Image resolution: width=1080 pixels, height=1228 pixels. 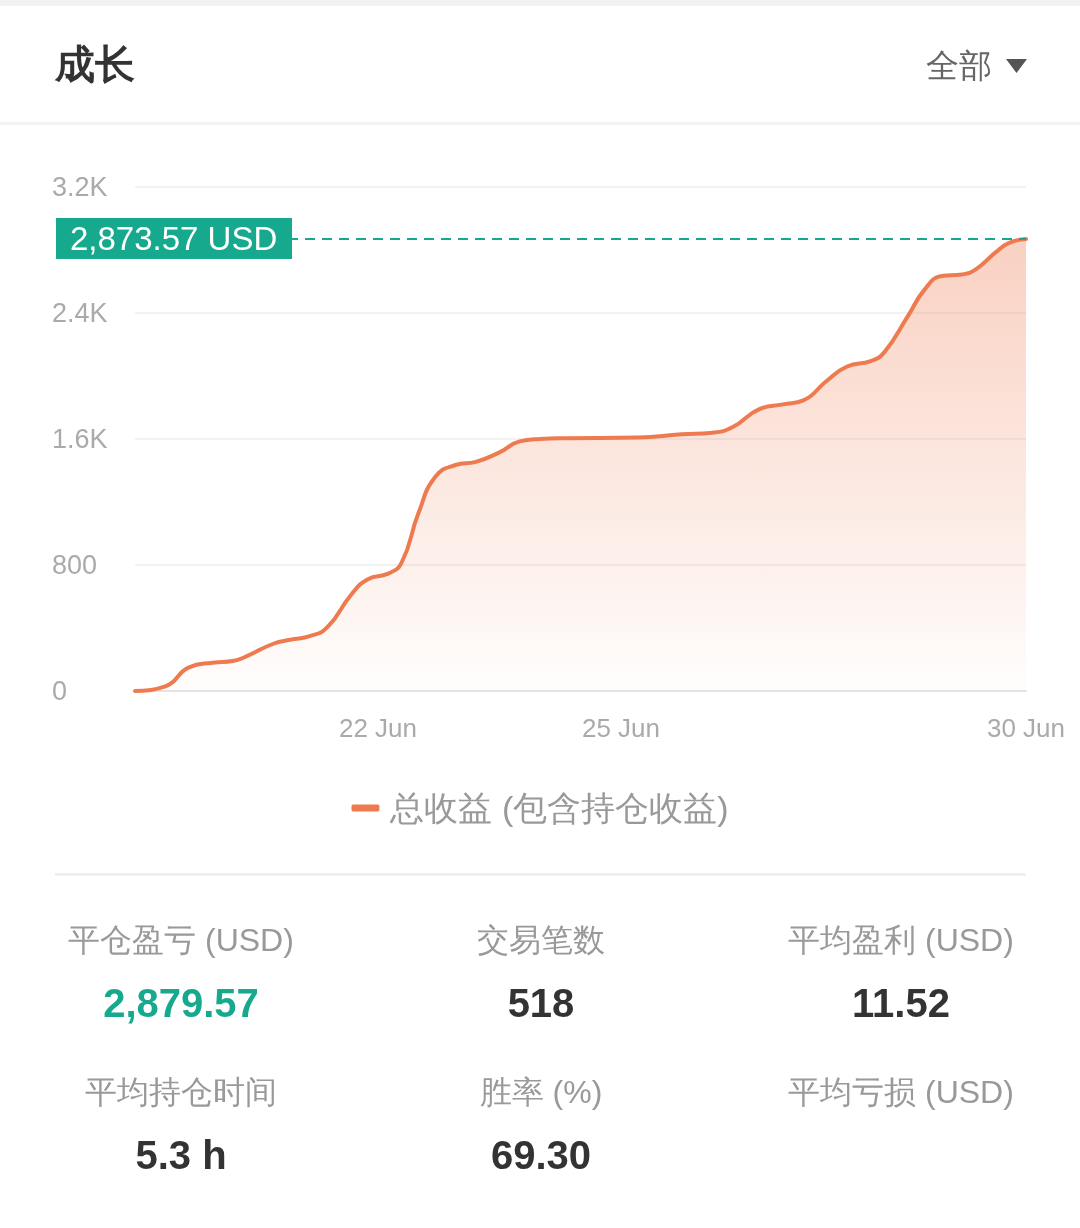 What do you see at coordinates (1026, 728) in the screenshot?
I see `x-tick-label: 30 Jun` at bounding box center [1026, 728].